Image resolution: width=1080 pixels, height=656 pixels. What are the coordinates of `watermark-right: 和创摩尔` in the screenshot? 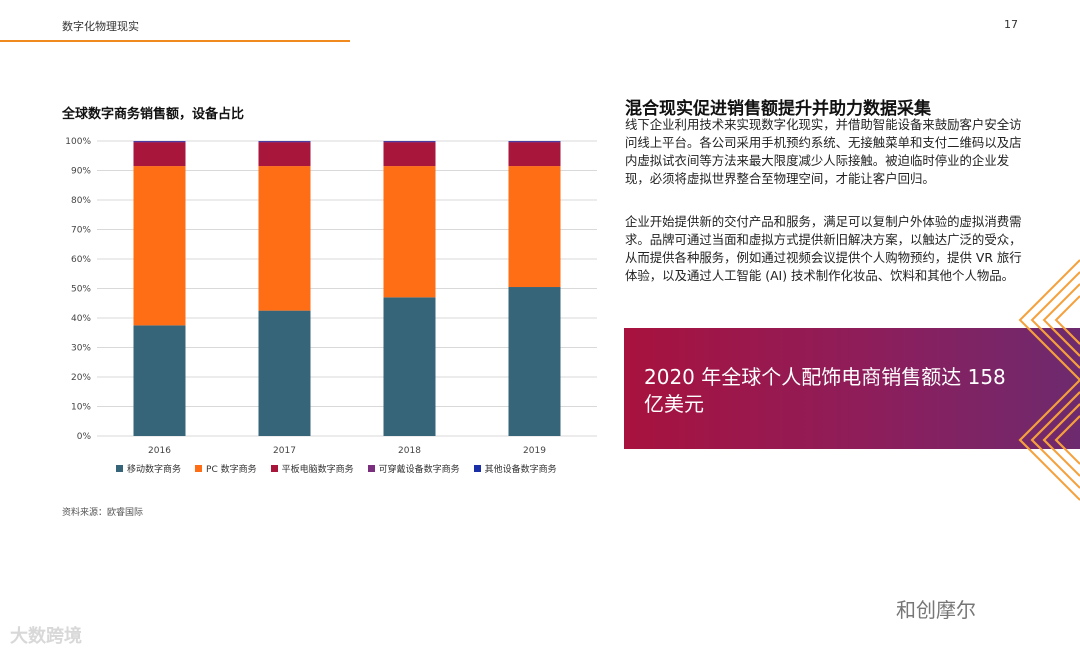 It's located at (936, 610).